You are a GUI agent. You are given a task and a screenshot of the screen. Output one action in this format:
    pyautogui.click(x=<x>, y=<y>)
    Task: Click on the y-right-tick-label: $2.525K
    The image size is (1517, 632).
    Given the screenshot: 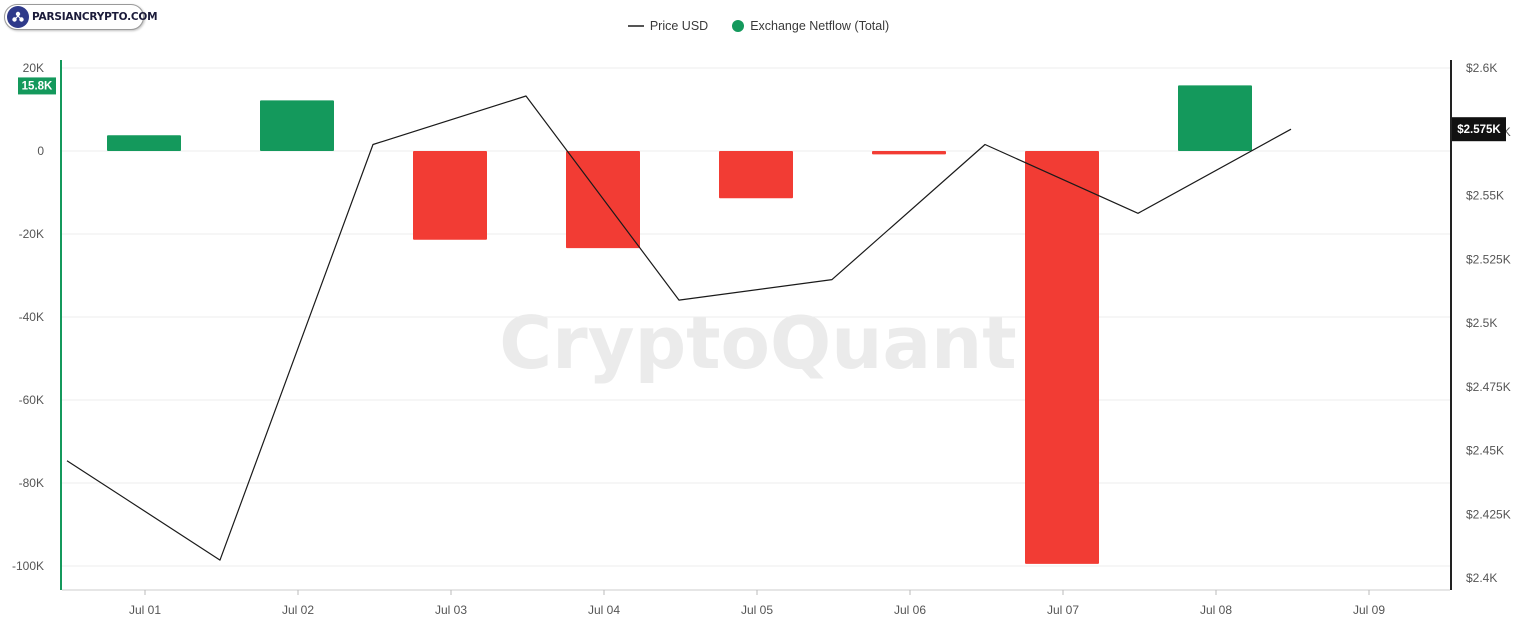 What is the action you would take?
    pyautogui.click(x=1488, y=259)
    